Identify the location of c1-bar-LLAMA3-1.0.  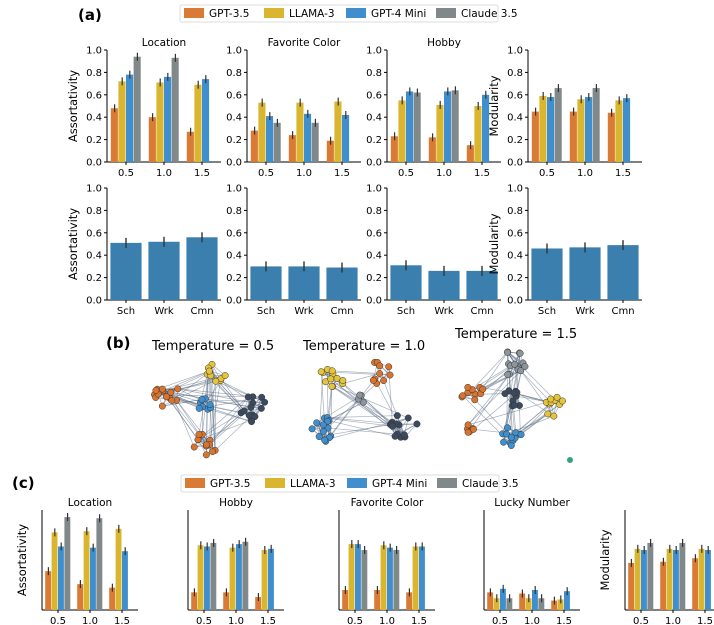
(86, 570).